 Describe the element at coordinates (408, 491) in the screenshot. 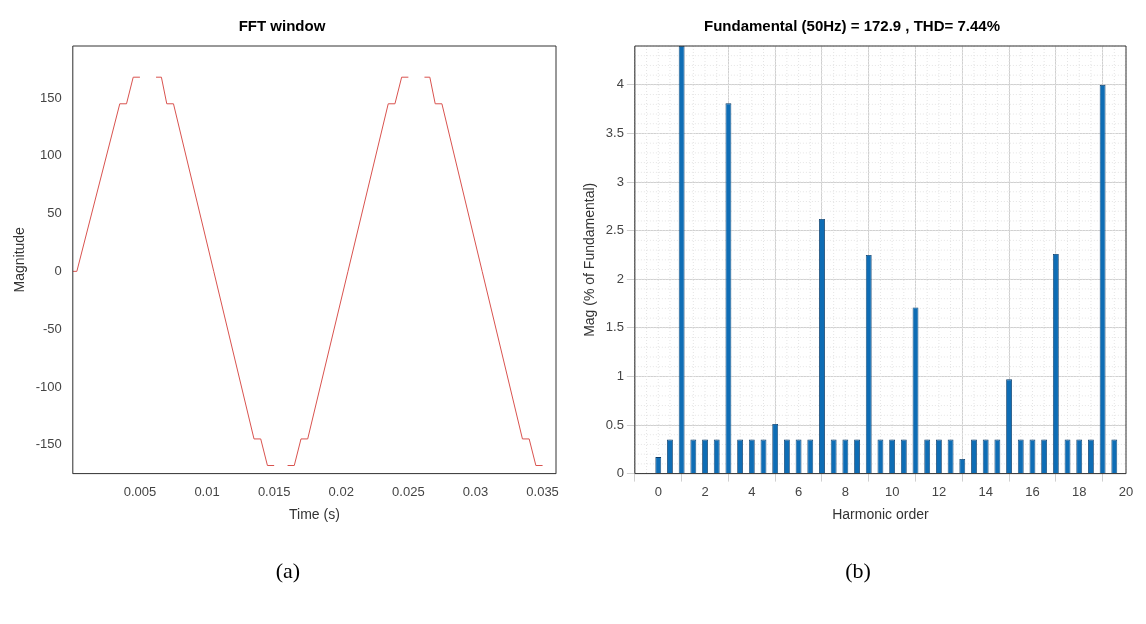

I see `x-tick-label: 0.025` at that location.